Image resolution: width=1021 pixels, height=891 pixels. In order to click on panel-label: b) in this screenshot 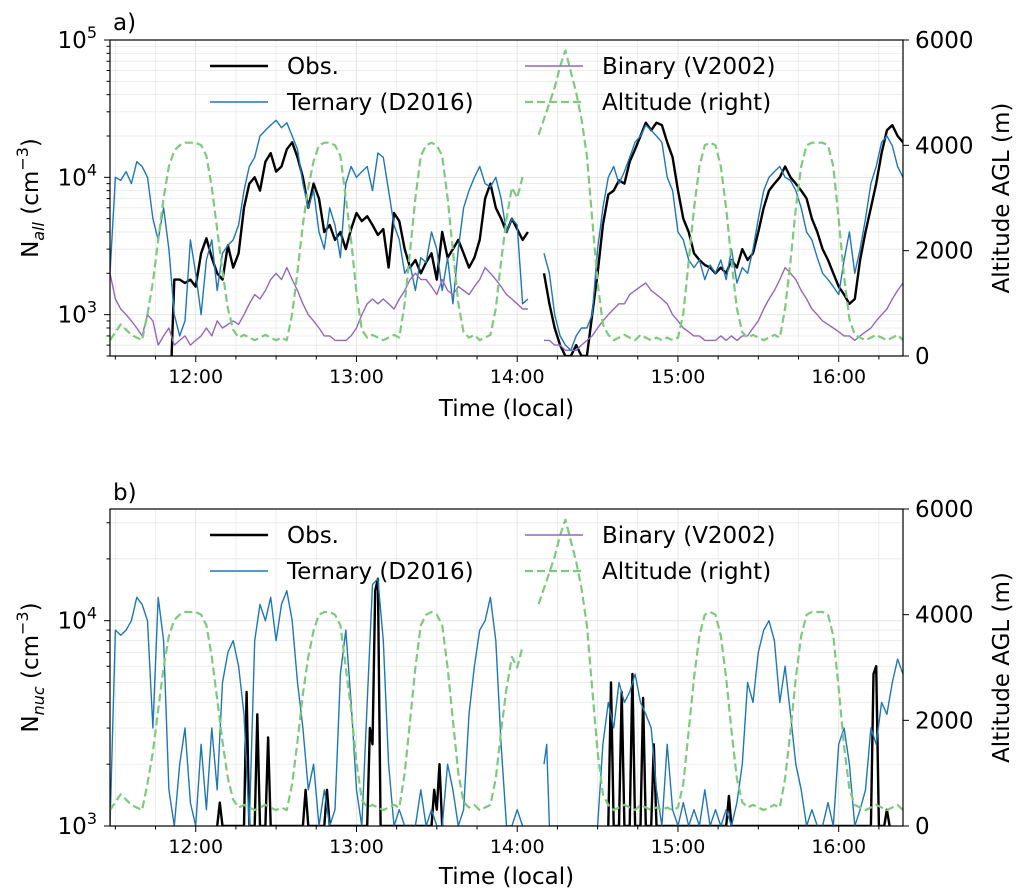, I will do `click(125, 493)`.